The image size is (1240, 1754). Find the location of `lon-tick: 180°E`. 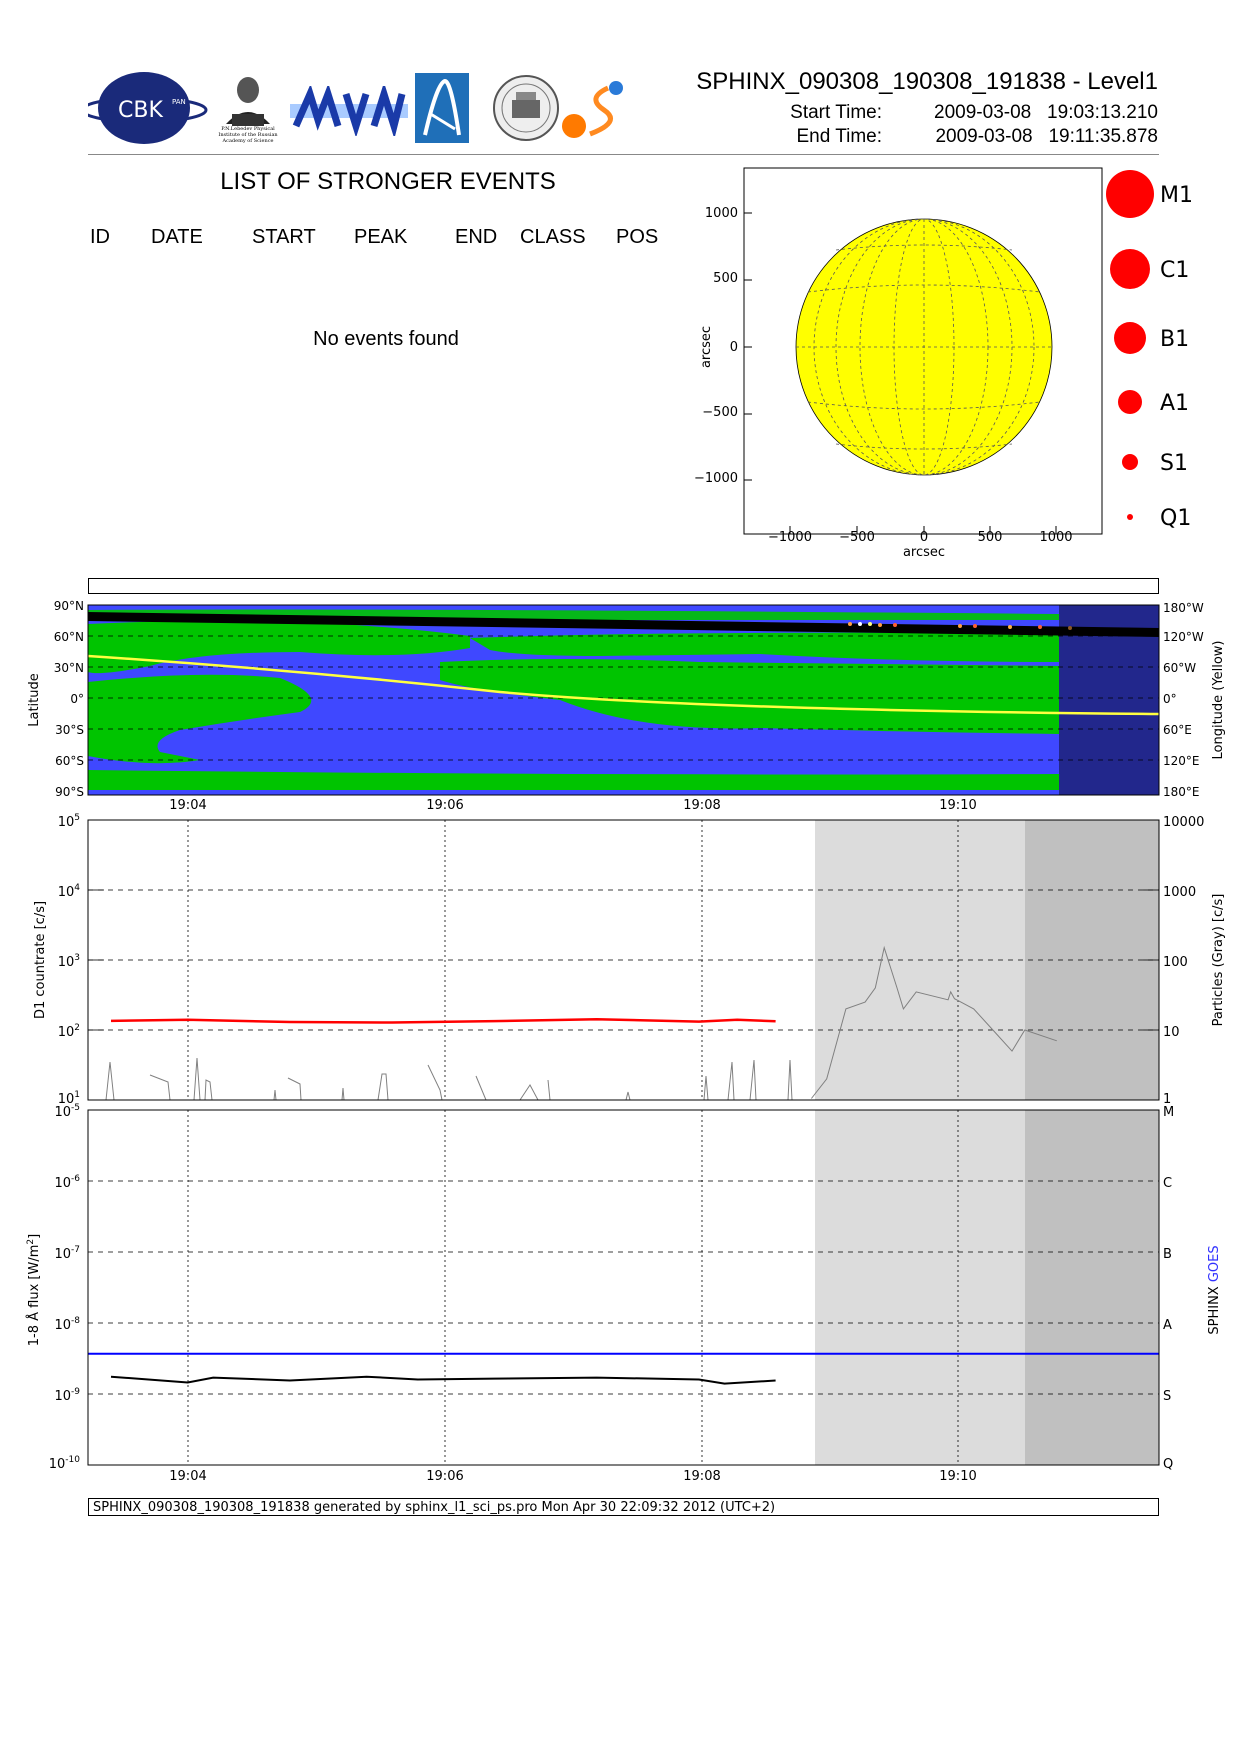

lon-tick: 180°E is located at coordinates (1181, 792).